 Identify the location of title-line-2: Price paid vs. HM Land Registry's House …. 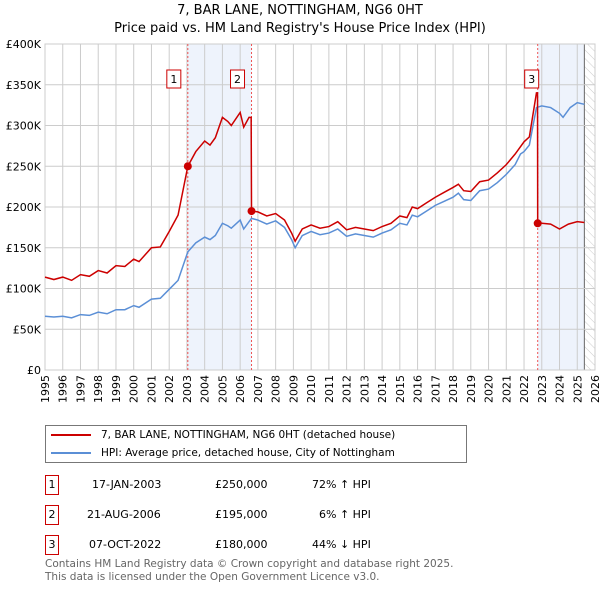
(300, 28).